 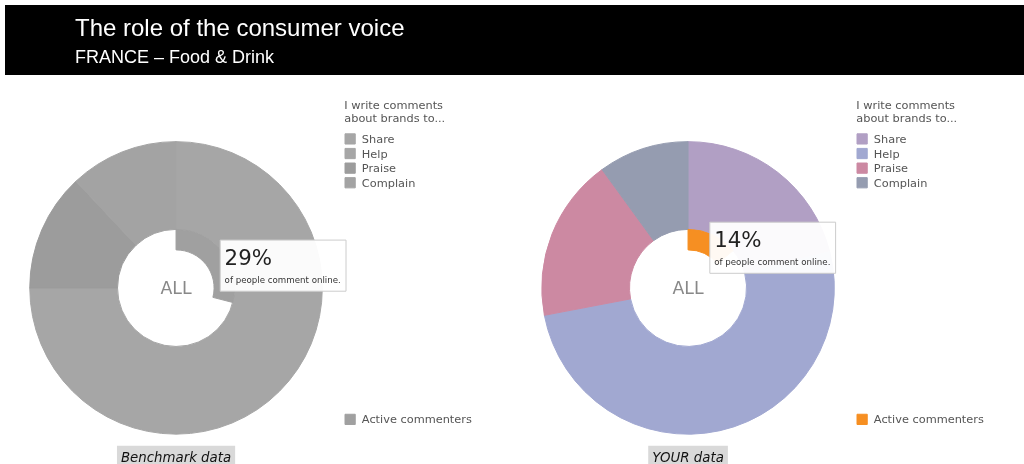 I want to click on chart-title: The role of the consumer voice, so click(x=240, y=28).